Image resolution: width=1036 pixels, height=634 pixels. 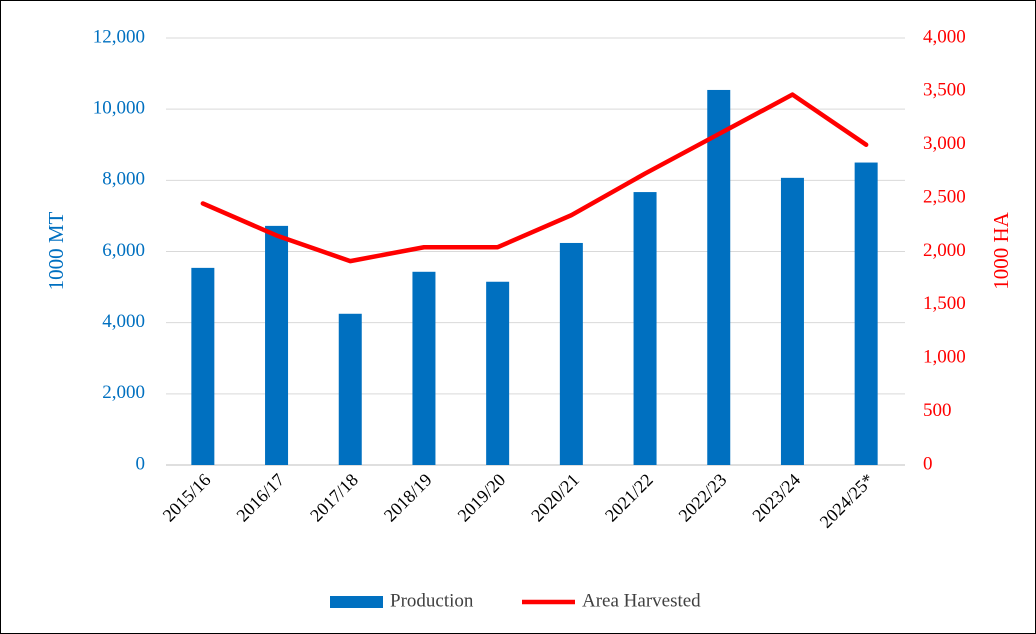 I want to click on y2-tick-label: 1,500, so click(x=944, y=303).